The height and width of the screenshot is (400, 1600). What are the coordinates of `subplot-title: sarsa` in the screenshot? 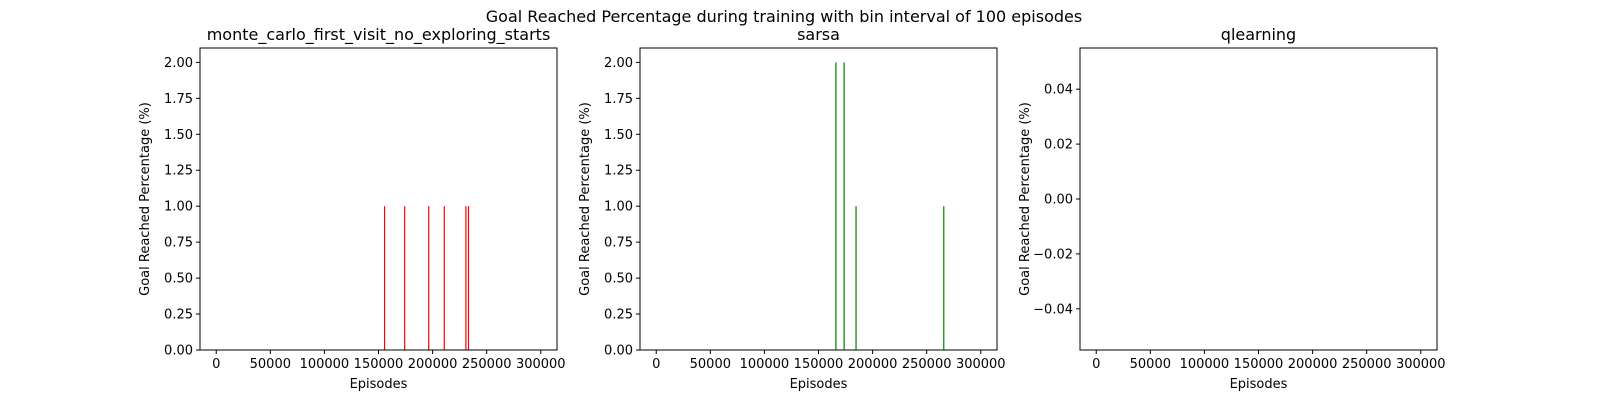 It's located at (818, 34).